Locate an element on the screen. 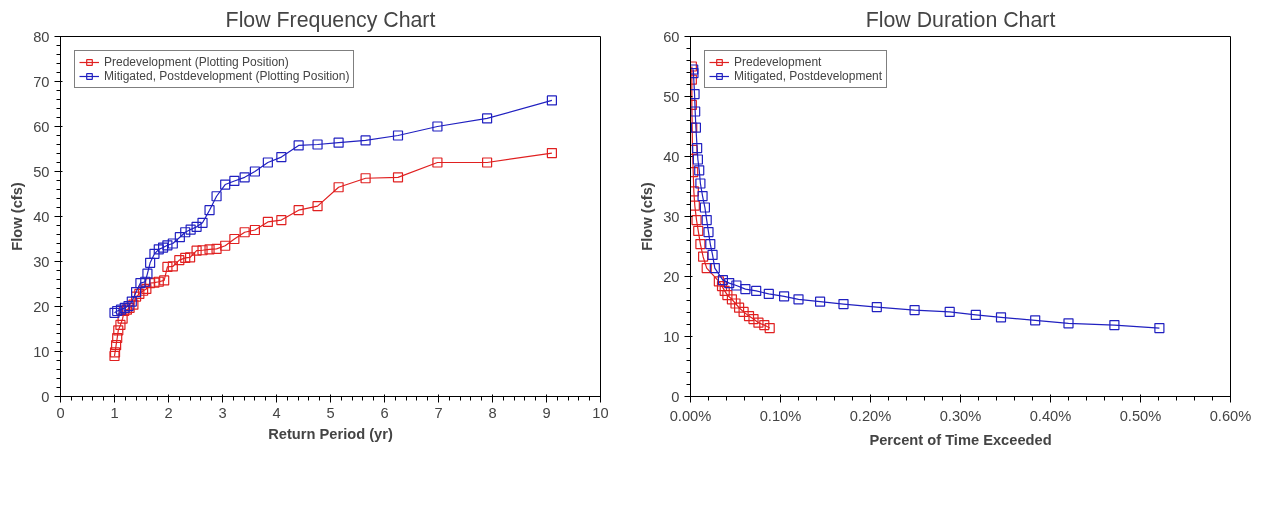  y-tick-label: 70 is located at coordinates (41, 81).